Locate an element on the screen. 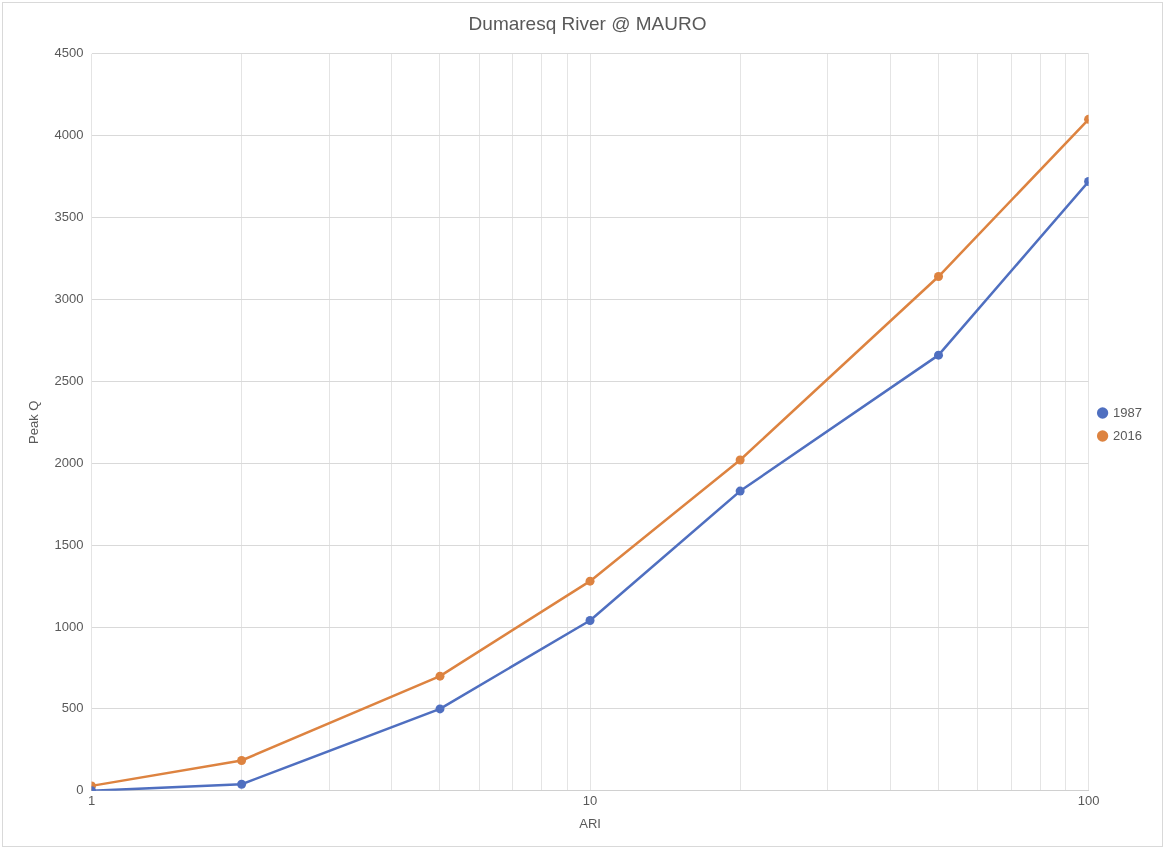 The image size is (1165, 849). legend-label: 1987 is located at coordinates (1127, 412).